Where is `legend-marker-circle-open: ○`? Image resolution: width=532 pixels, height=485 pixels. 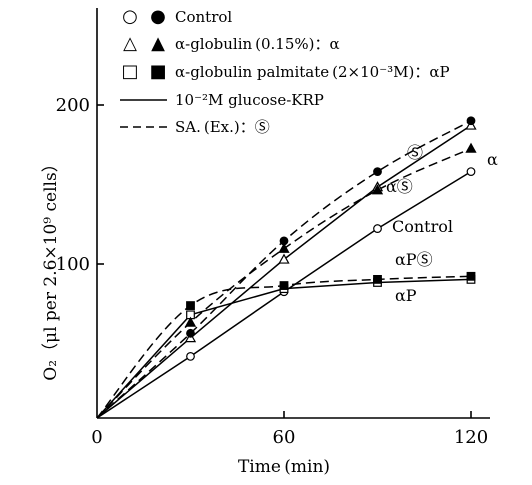 legend-marker-circle-open: ○ is located at coordinates (130, 16).